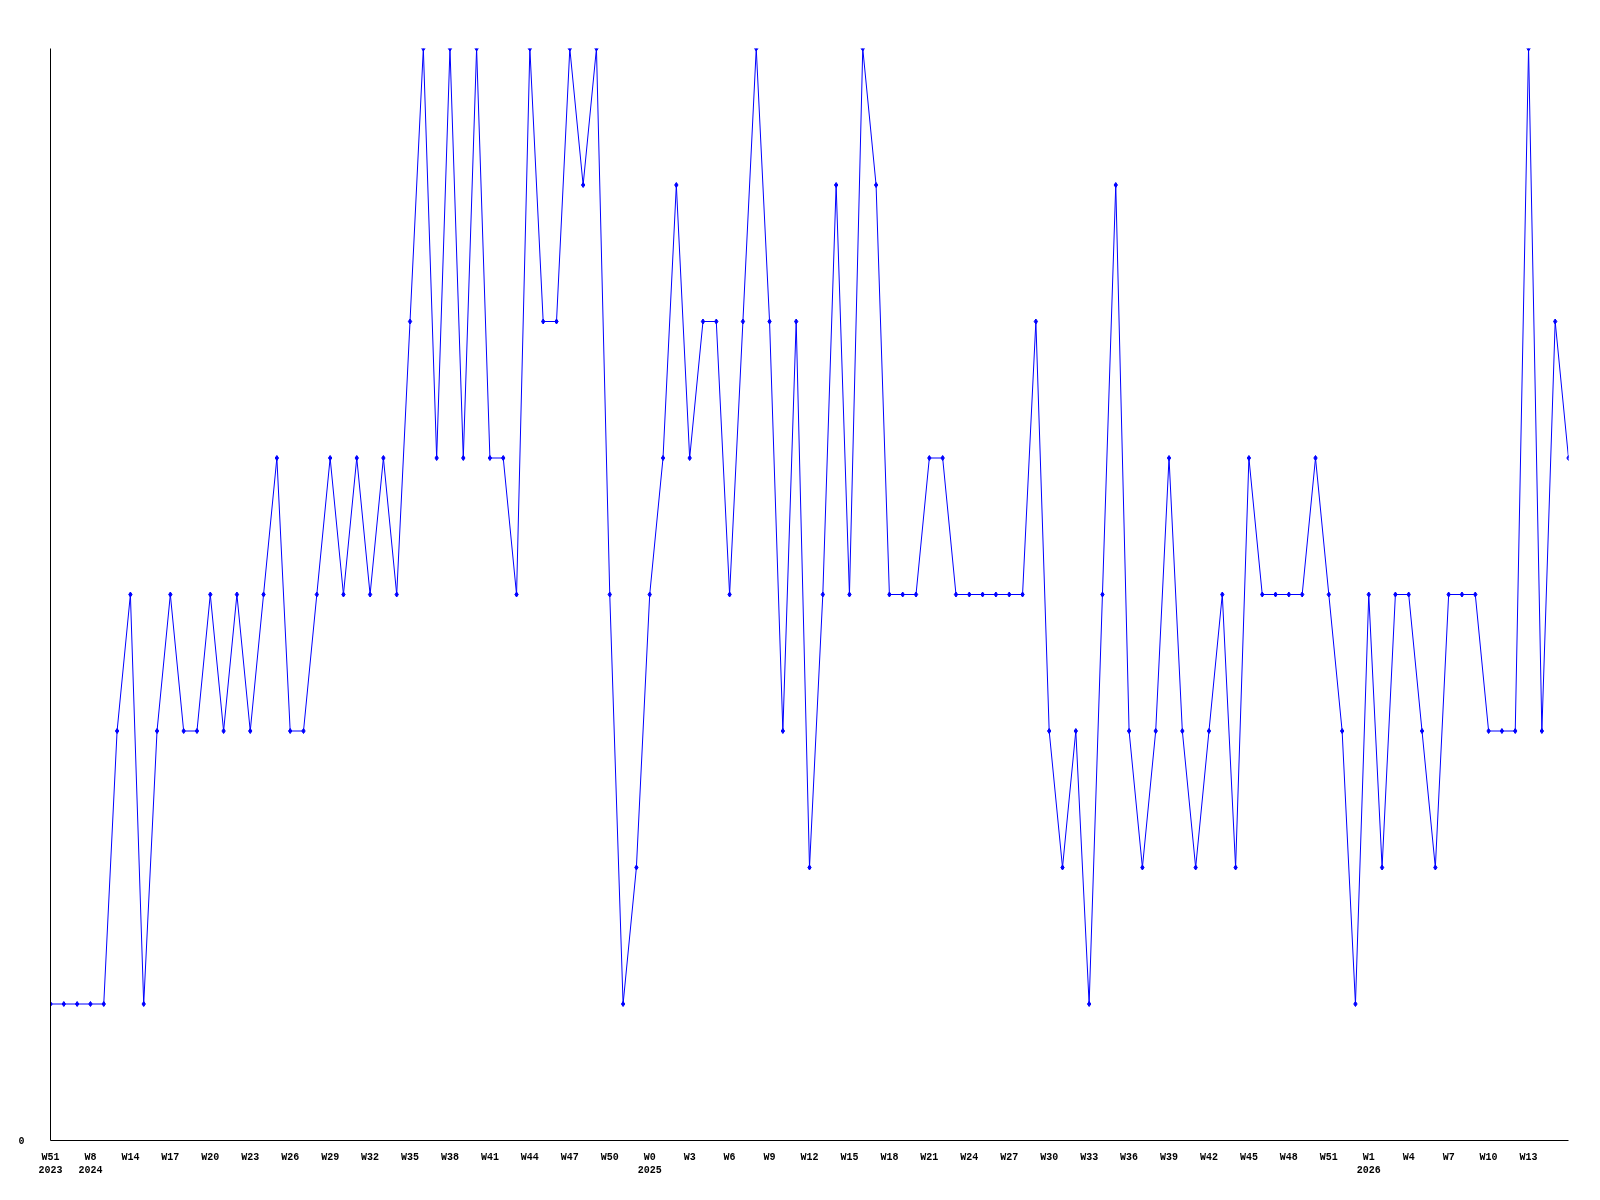 This screenshot has width=1600, height=1200. Describe the element at coordinates (50, 1163) in the screenshot. I see `x-tick-label: W51 2023` at that location.